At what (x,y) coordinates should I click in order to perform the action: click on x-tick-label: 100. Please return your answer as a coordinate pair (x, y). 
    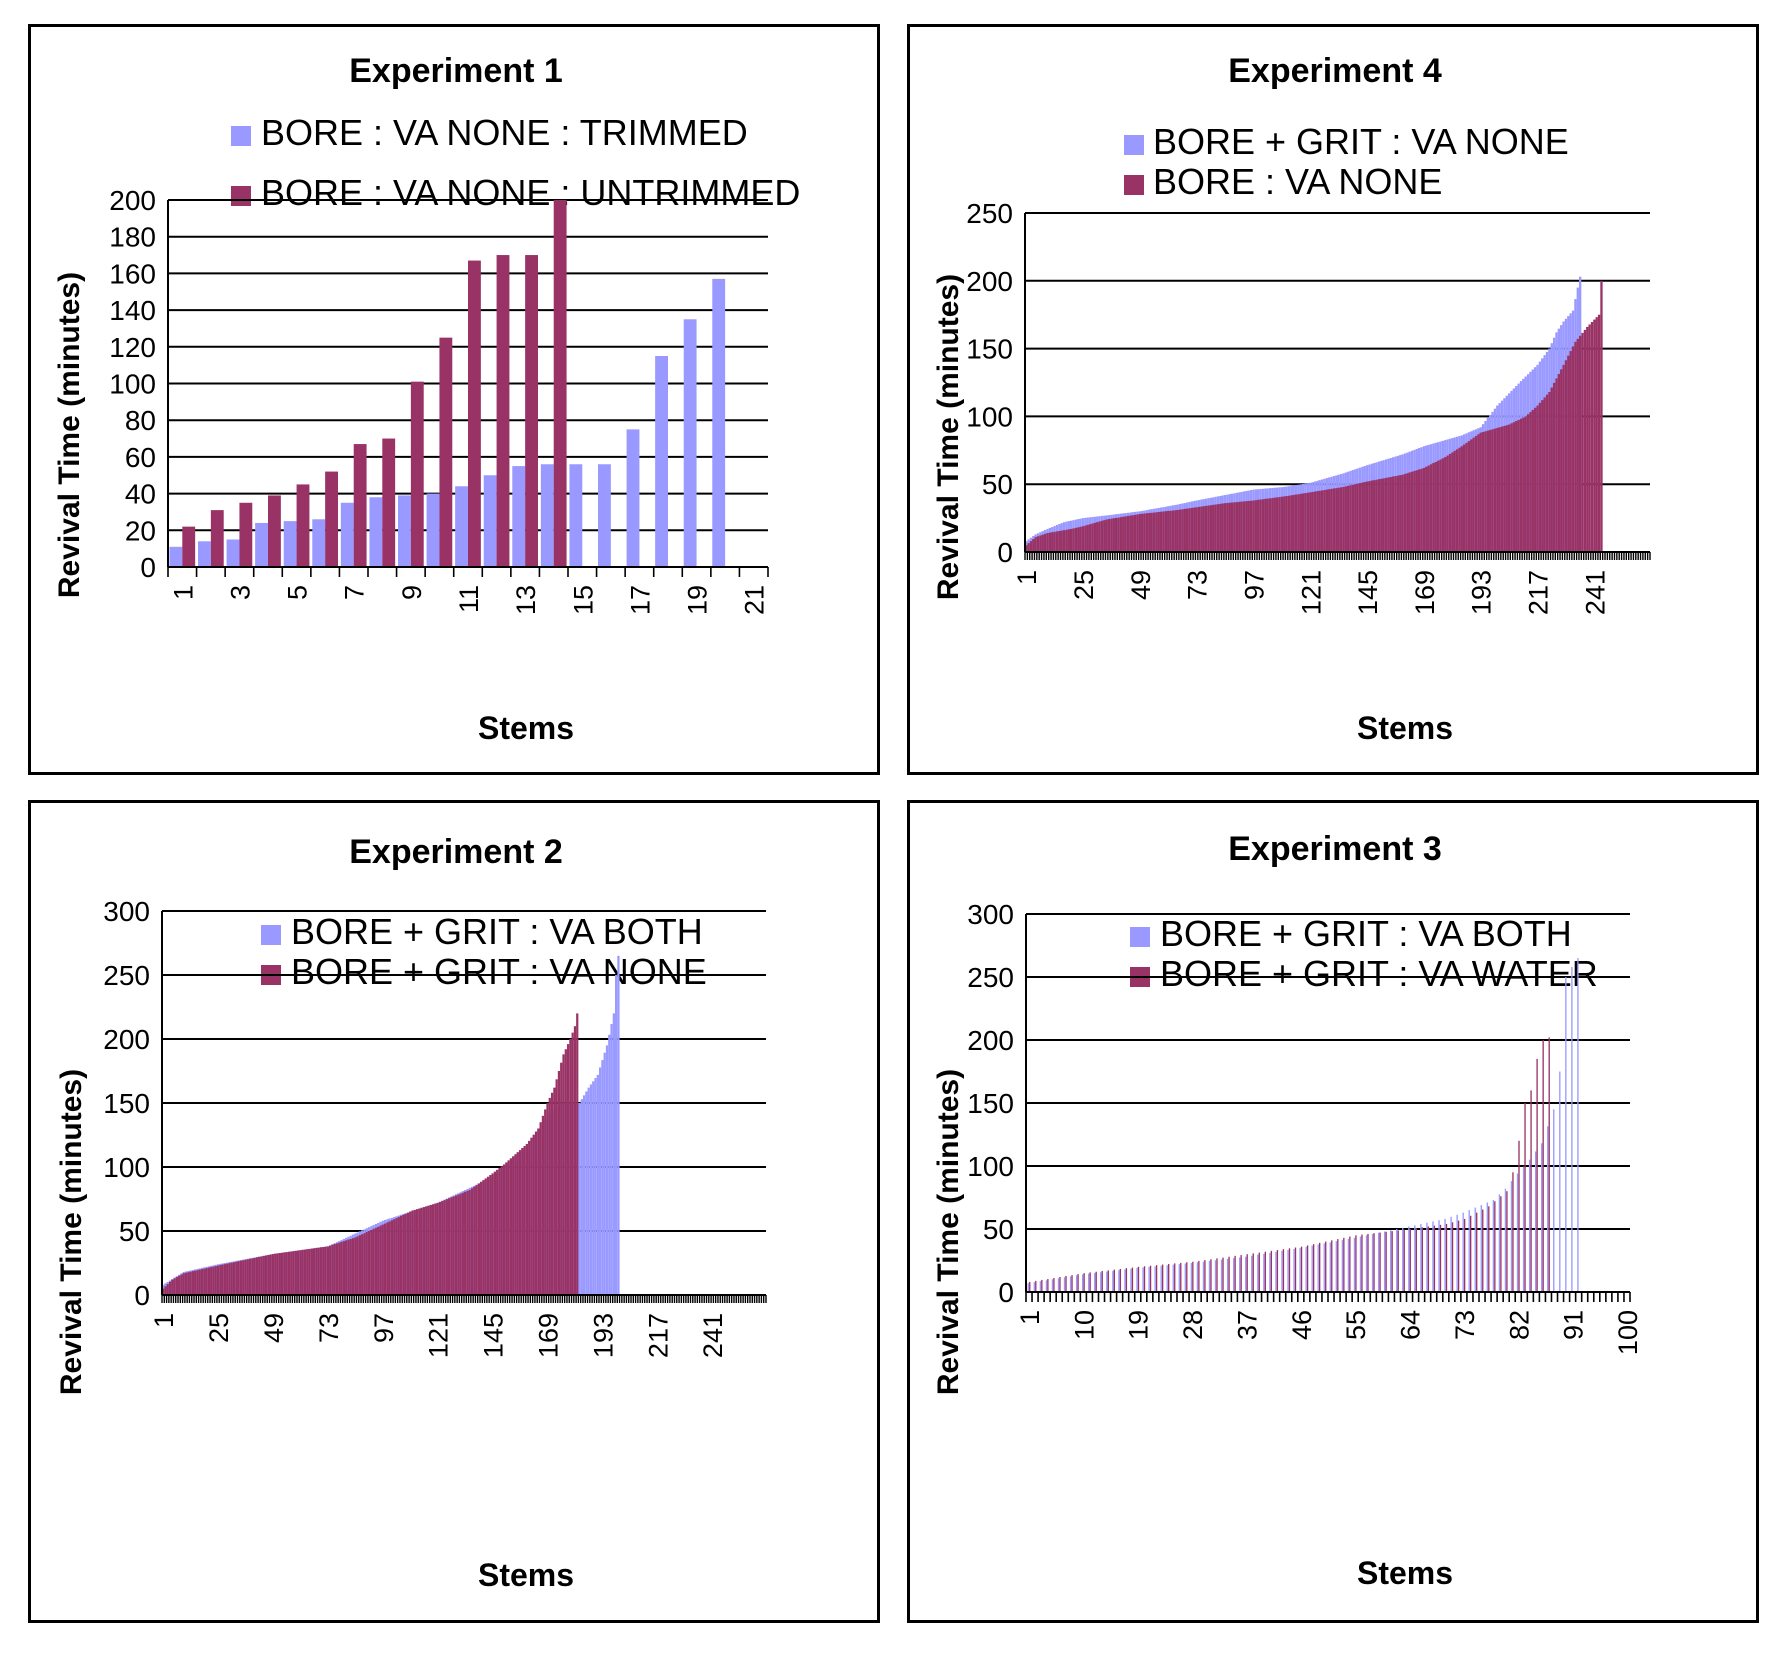
    Looking at the image, I should click on (1628, 1332).